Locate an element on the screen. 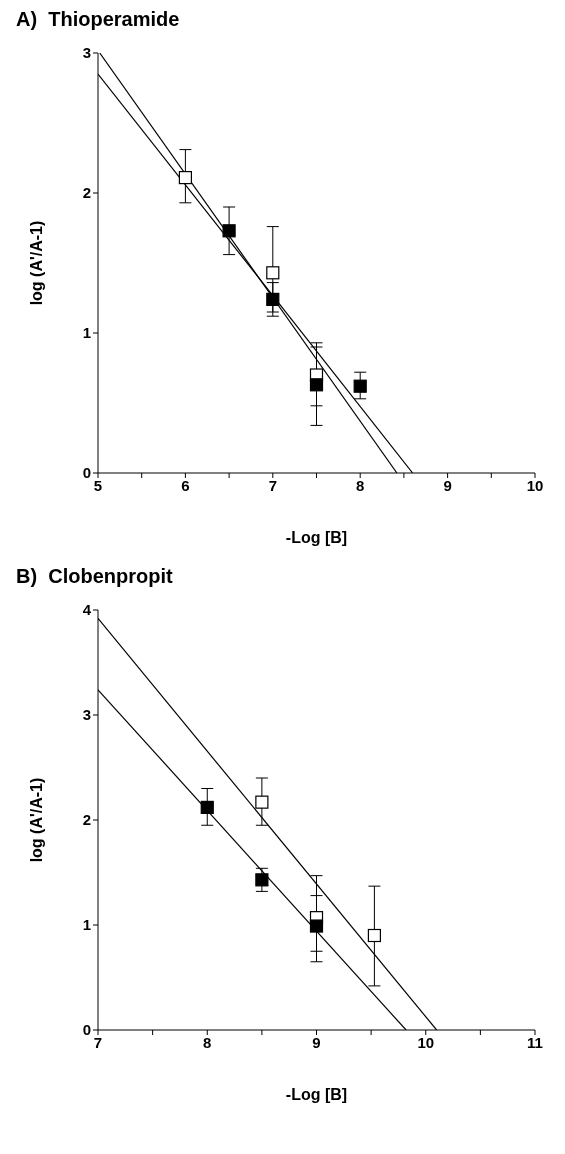  chart-title: A) Thioperamide is located at coordinates (98, 19).